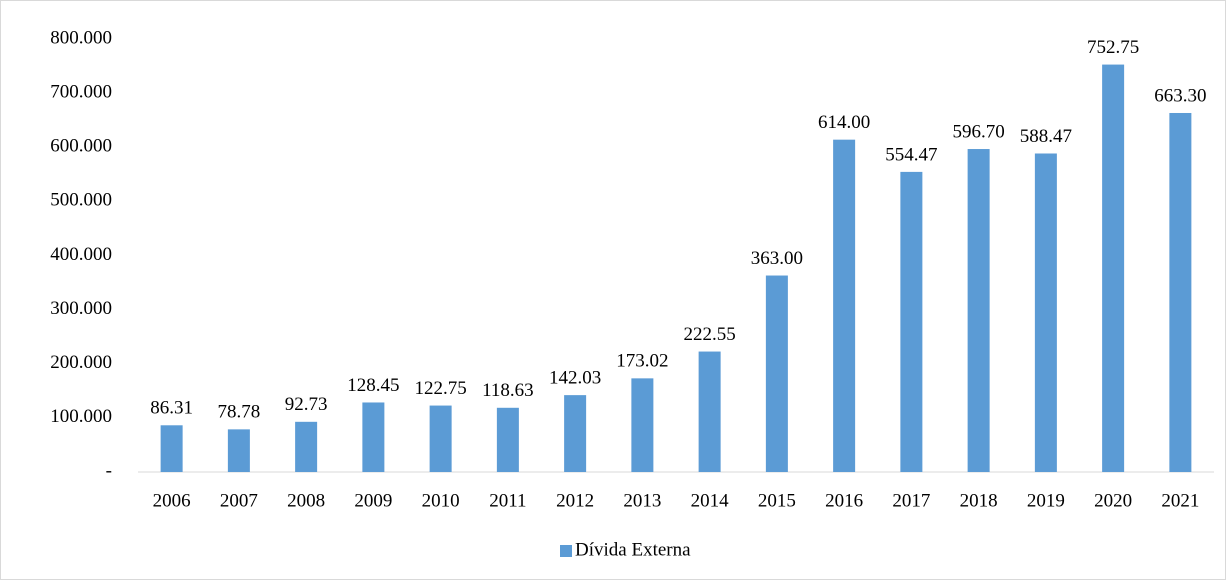  What do you see at coordinates (373, 385) in the screenshot?
I see `data-label: 128.45` at bounding box center [373, 385].